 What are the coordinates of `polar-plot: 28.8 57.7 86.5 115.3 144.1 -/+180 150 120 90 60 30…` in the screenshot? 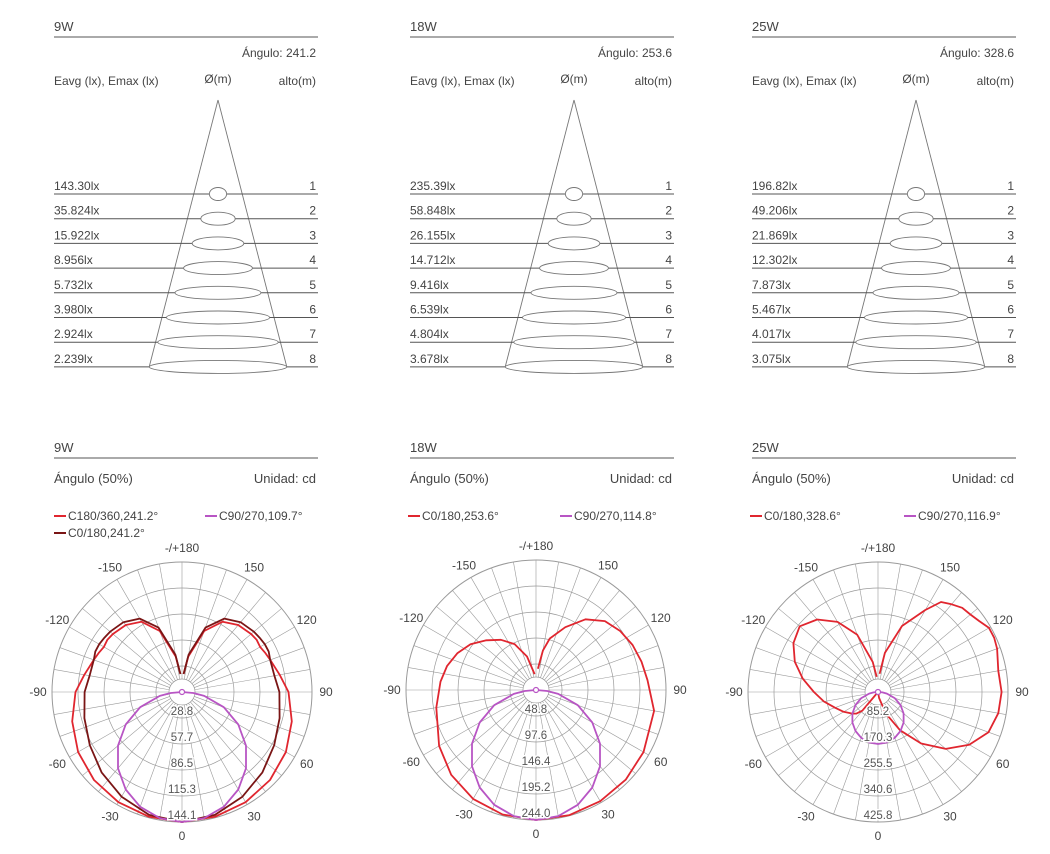 It's located at (181, 692).